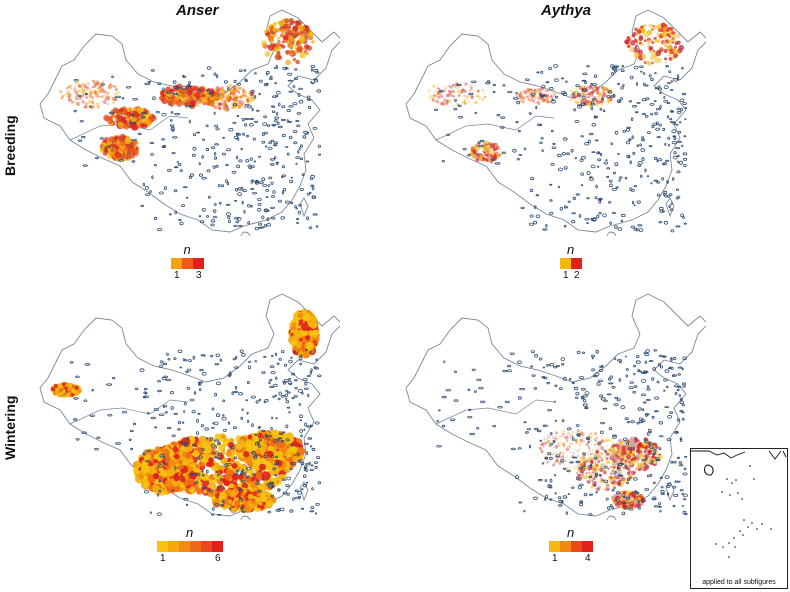 Image resolution: width=790 pixels, height=592 pixels. I want to click on south-china-sea-inset: applied to all subfigures, so click(739, 518).